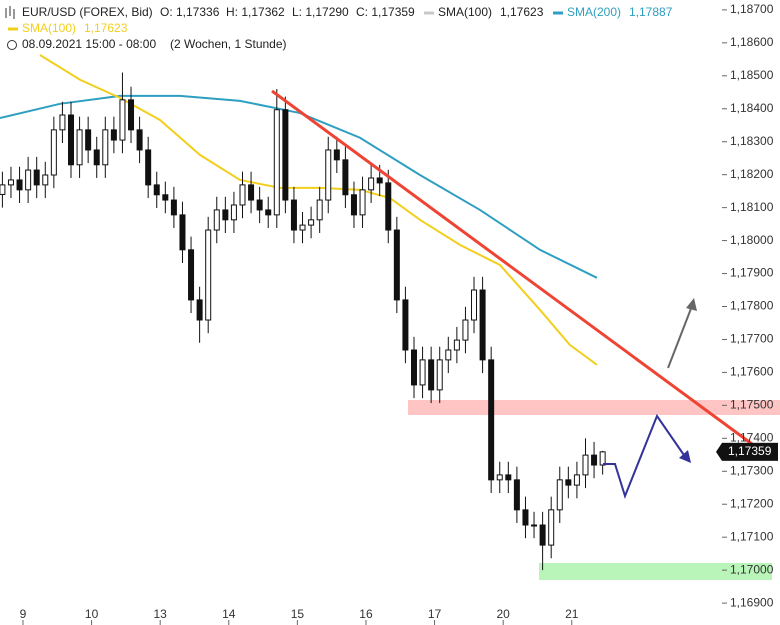  Describe the element at coordinates (89, 44) in the screenshot. I see `period: 08.09.2021 15:00 - 08:00` at that location.